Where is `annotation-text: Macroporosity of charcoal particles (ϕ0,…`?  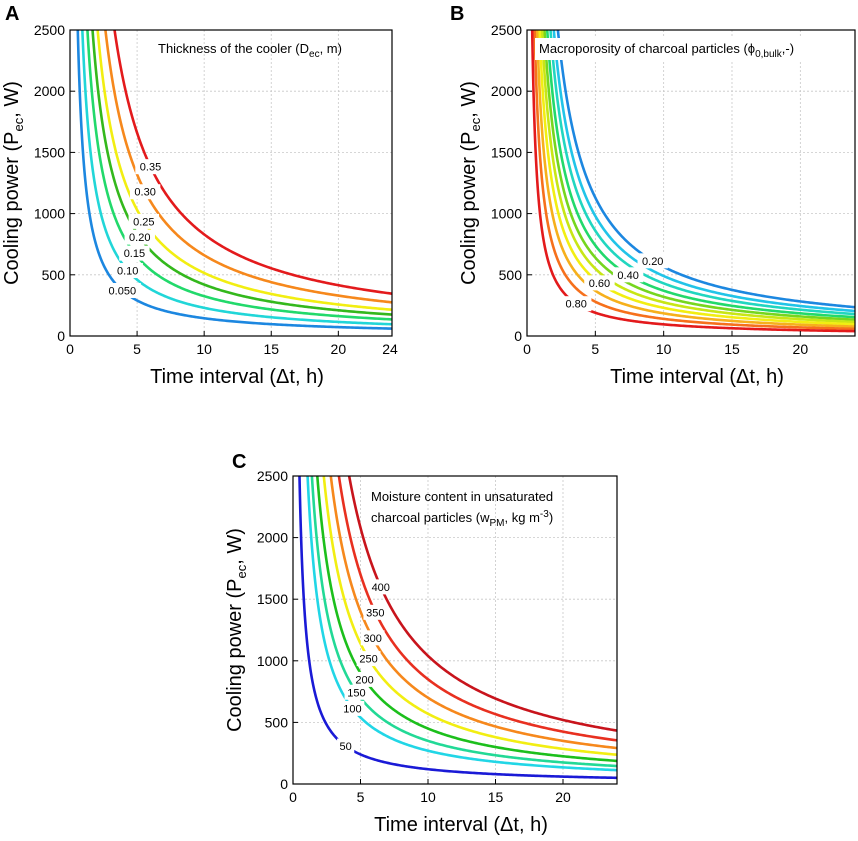
annotation-text: Macroporosity of charcoal particles (ϕ0,… is located at coordinates (666, 50).